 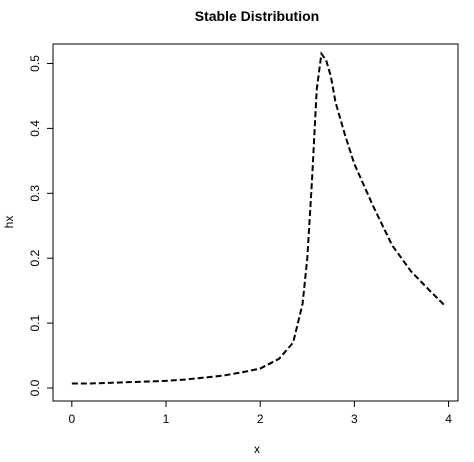 What do you see at coordinates (35, 258) in the screenshot?
I see `y-tick-label: 0.2` at bounding box center [35, 258].